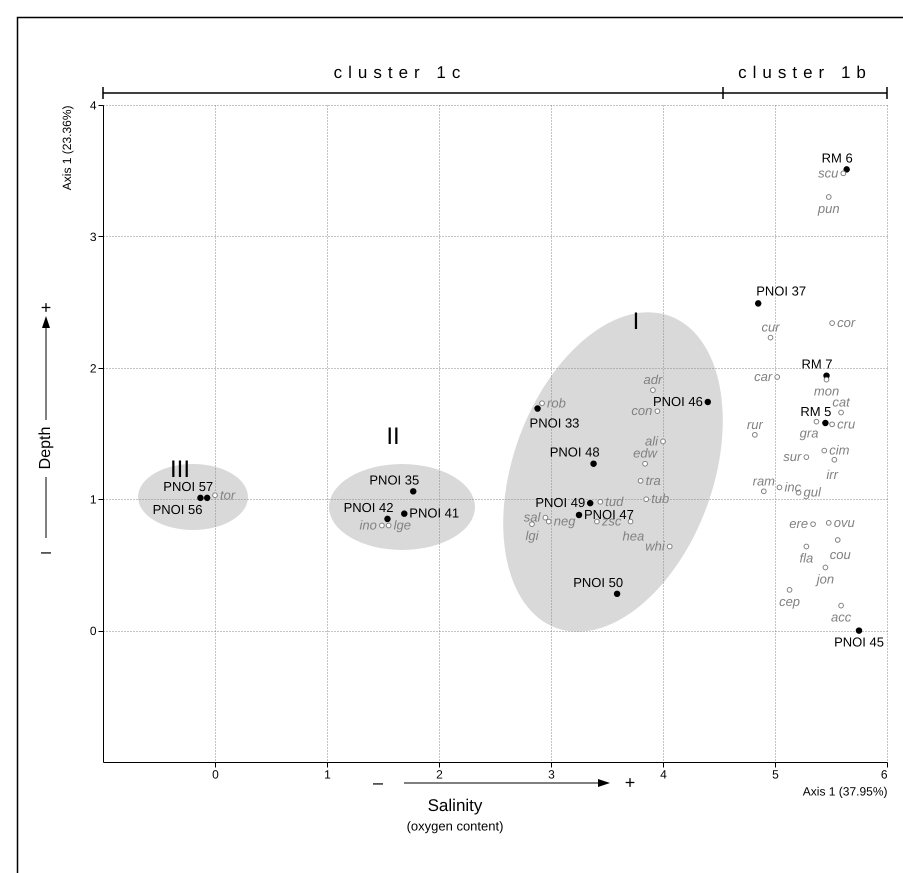  Describe the element at coordinates (93, 368) in the screenshot. I see `y-tick-label: 2` at that location.